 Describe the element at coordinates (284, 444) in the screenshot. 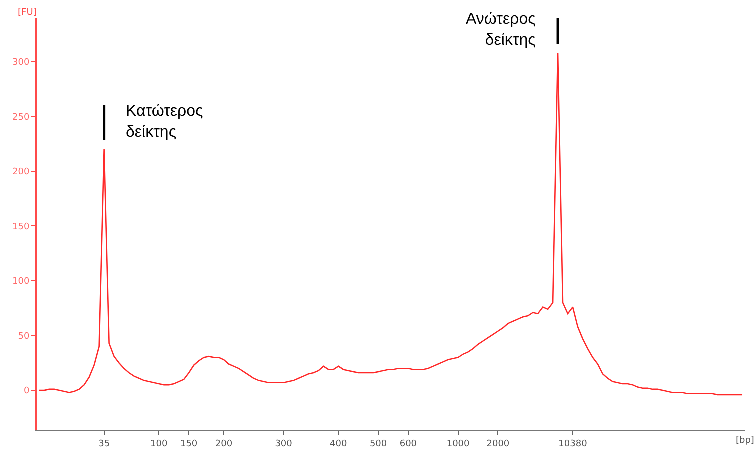

I see `x-tick-label: 300` at that location.